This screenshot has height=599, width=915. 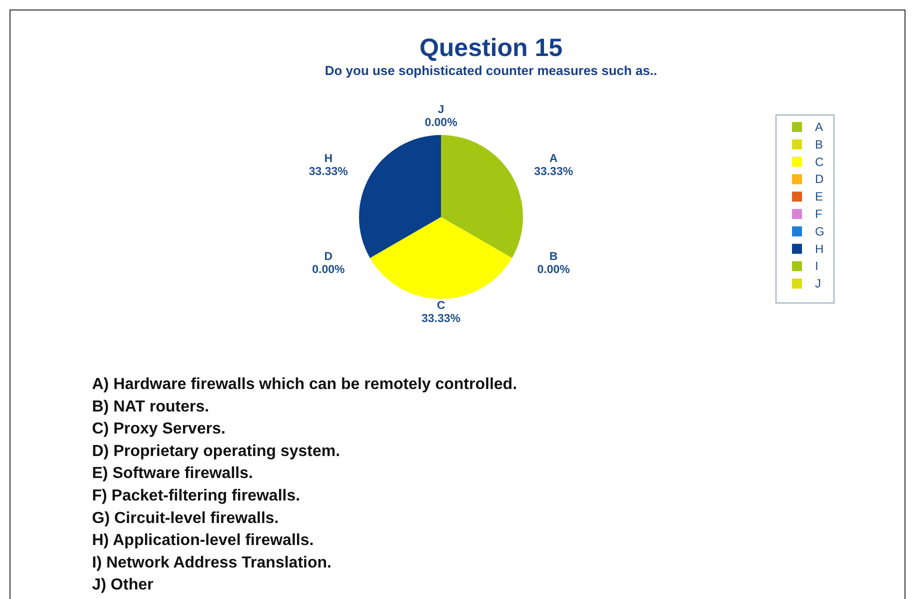 I want to click on text: D) Proprietary operating system., so click(x=216, y=451).